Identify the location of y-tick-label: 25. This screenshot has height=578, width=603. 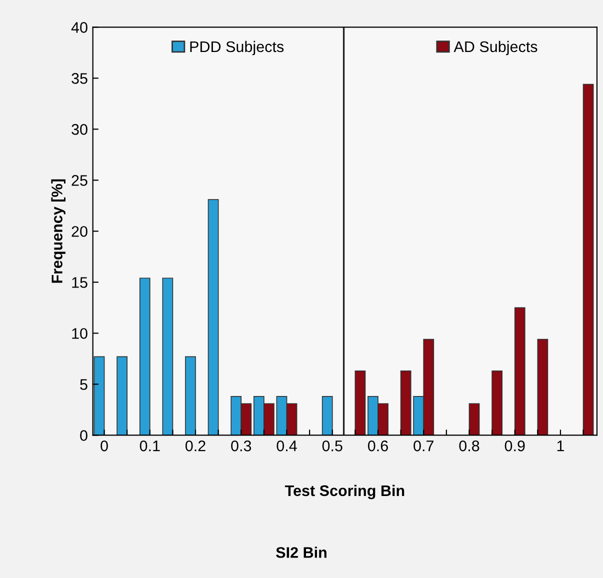
(80, 180).